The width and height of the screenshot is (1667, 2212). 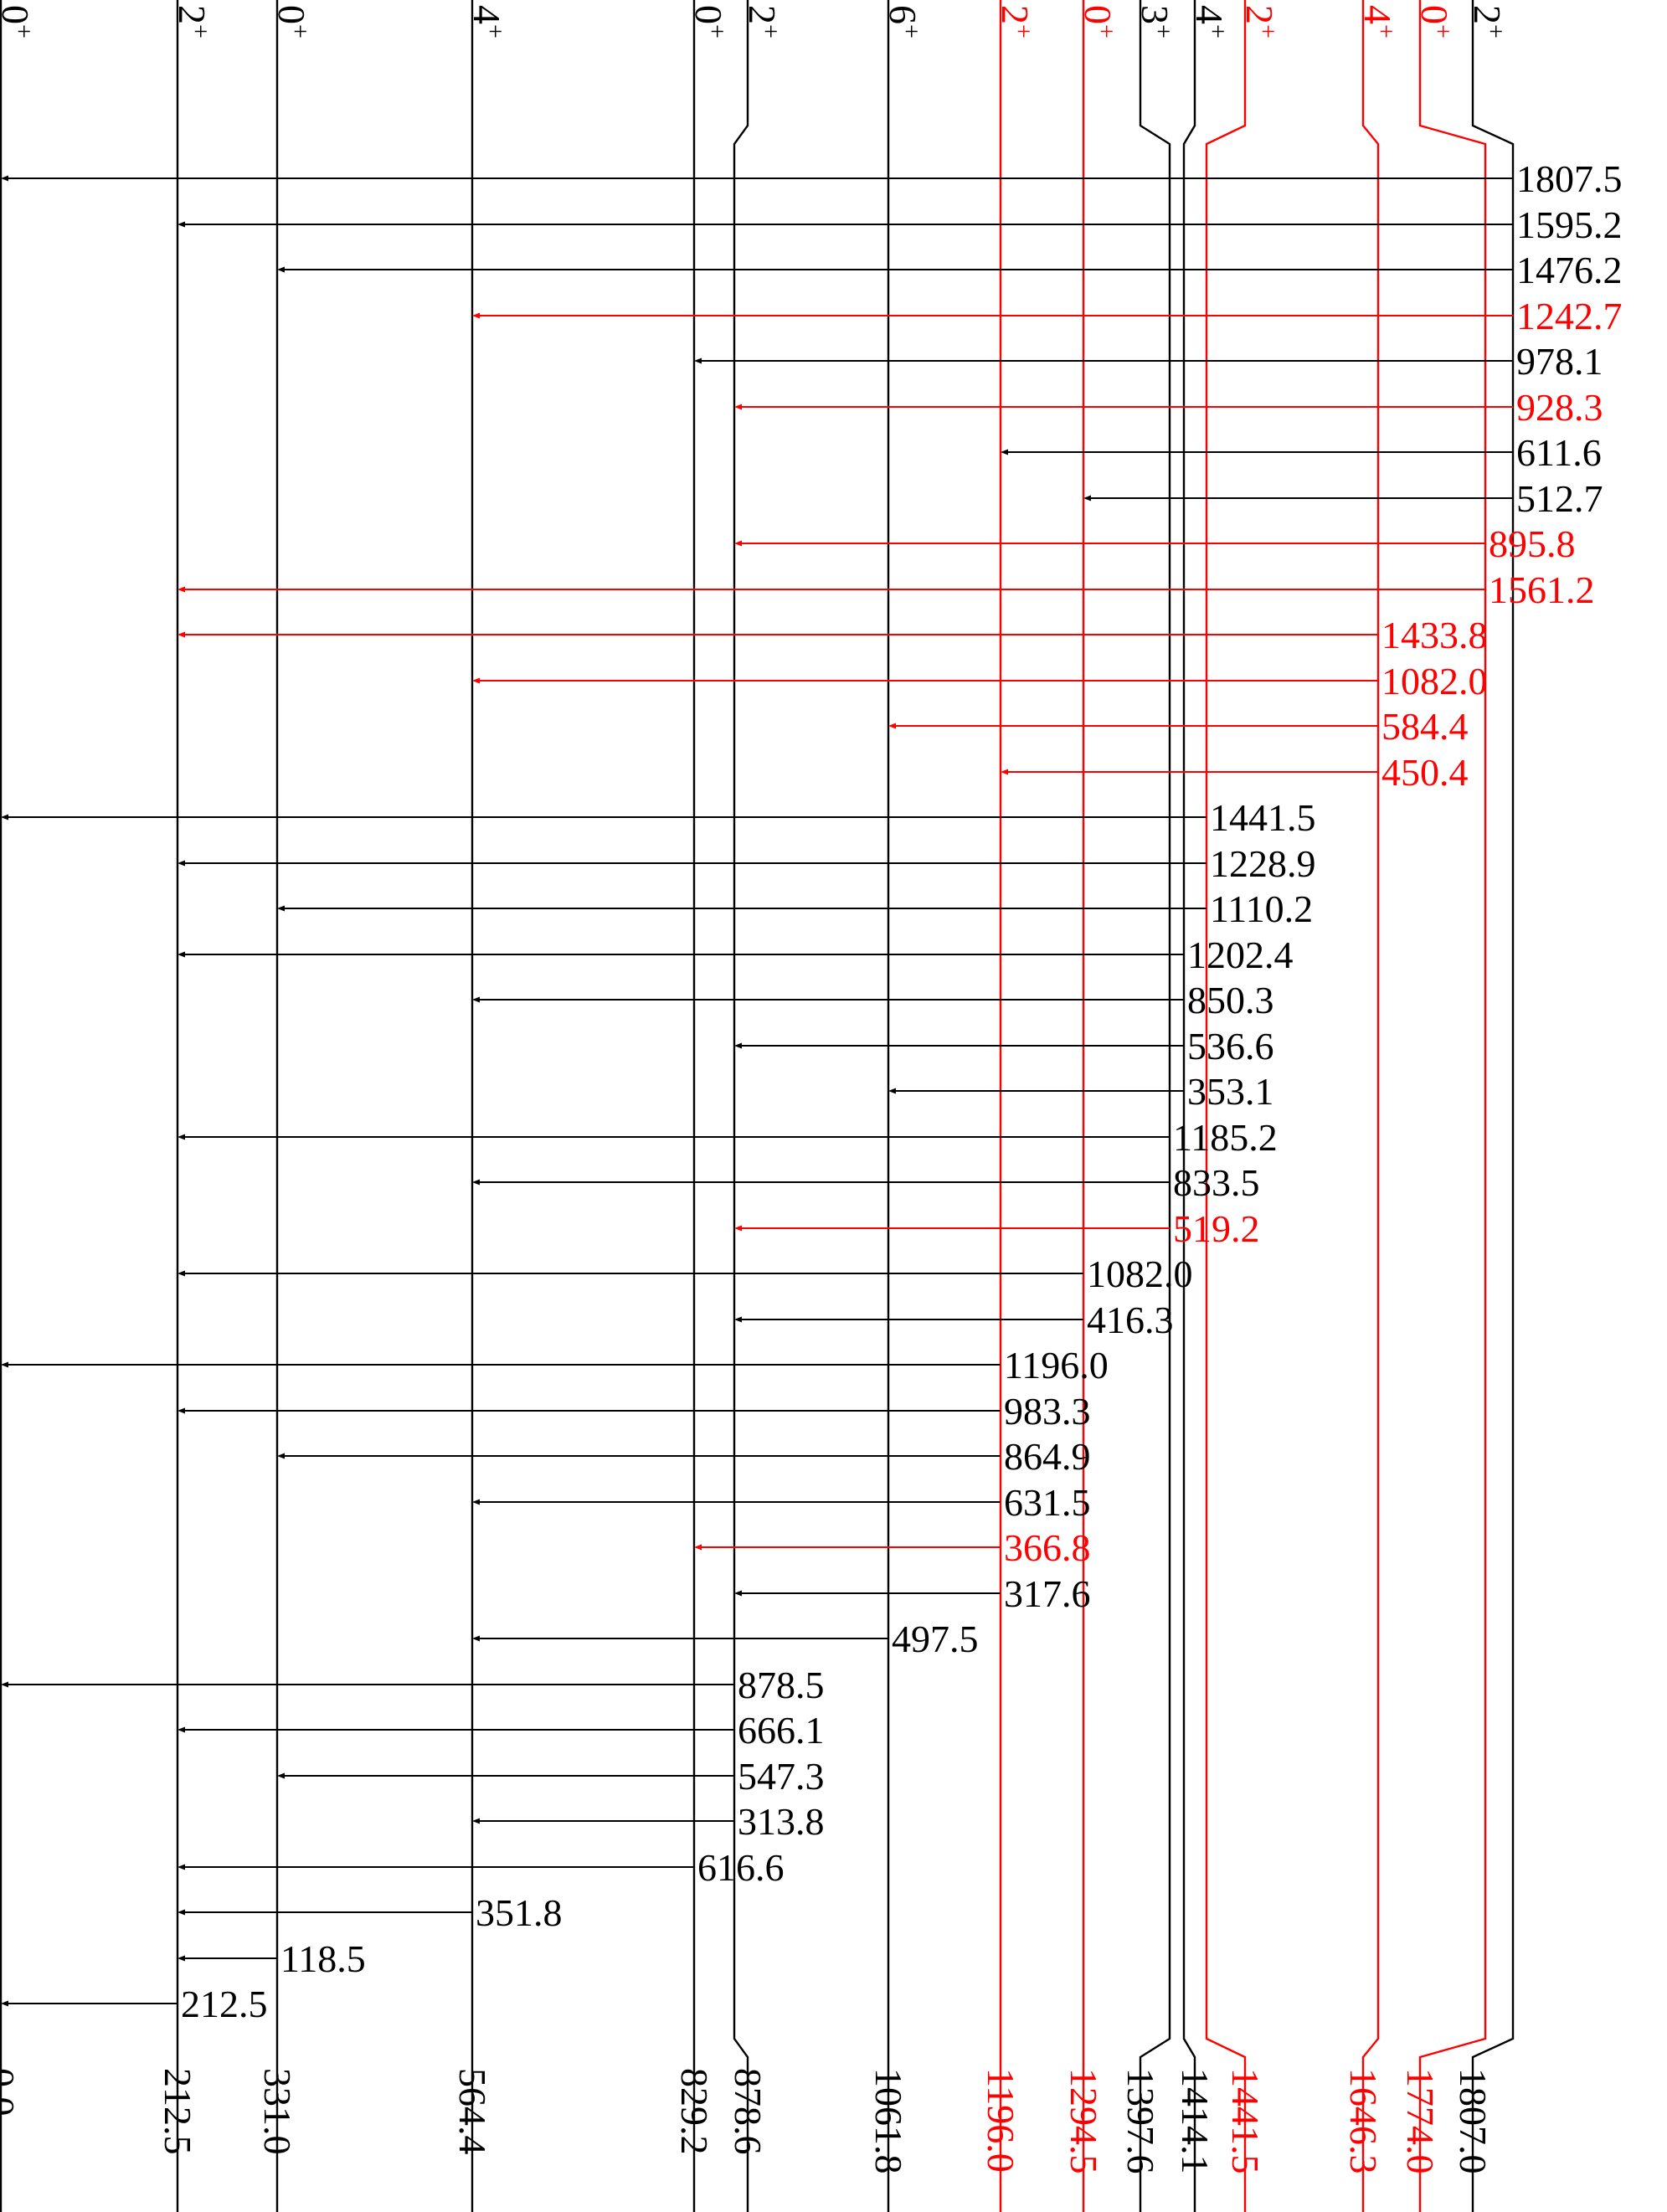 I want to click on transition-energy-label: 212.5, so click(x=224, y=2004).